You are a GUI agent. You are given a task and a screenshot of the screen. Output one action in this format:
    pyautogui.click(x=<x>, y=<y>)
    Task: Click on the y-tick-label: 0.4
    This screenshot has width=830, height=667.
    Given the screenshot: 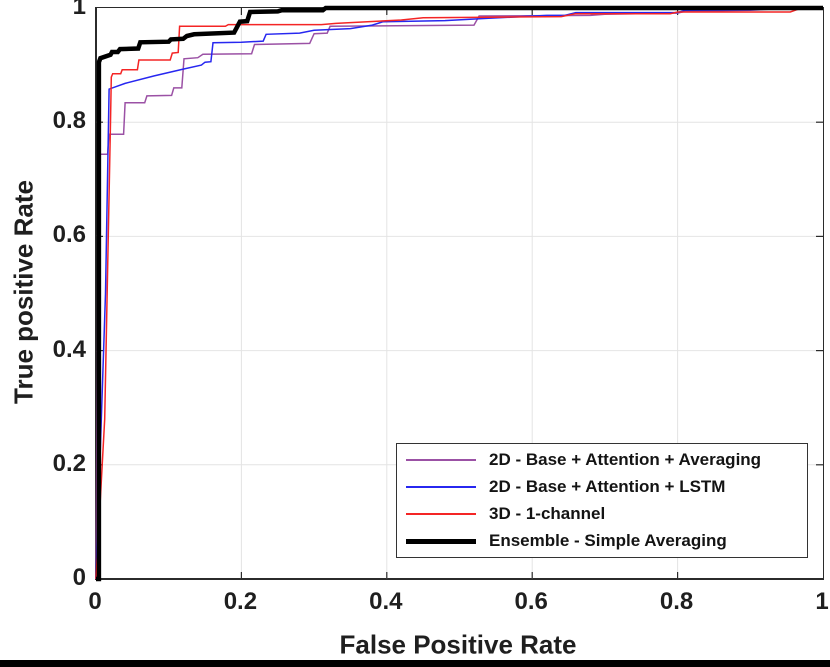 What is the action you would take?
    pyautogui.click(x=69, y=349)
    